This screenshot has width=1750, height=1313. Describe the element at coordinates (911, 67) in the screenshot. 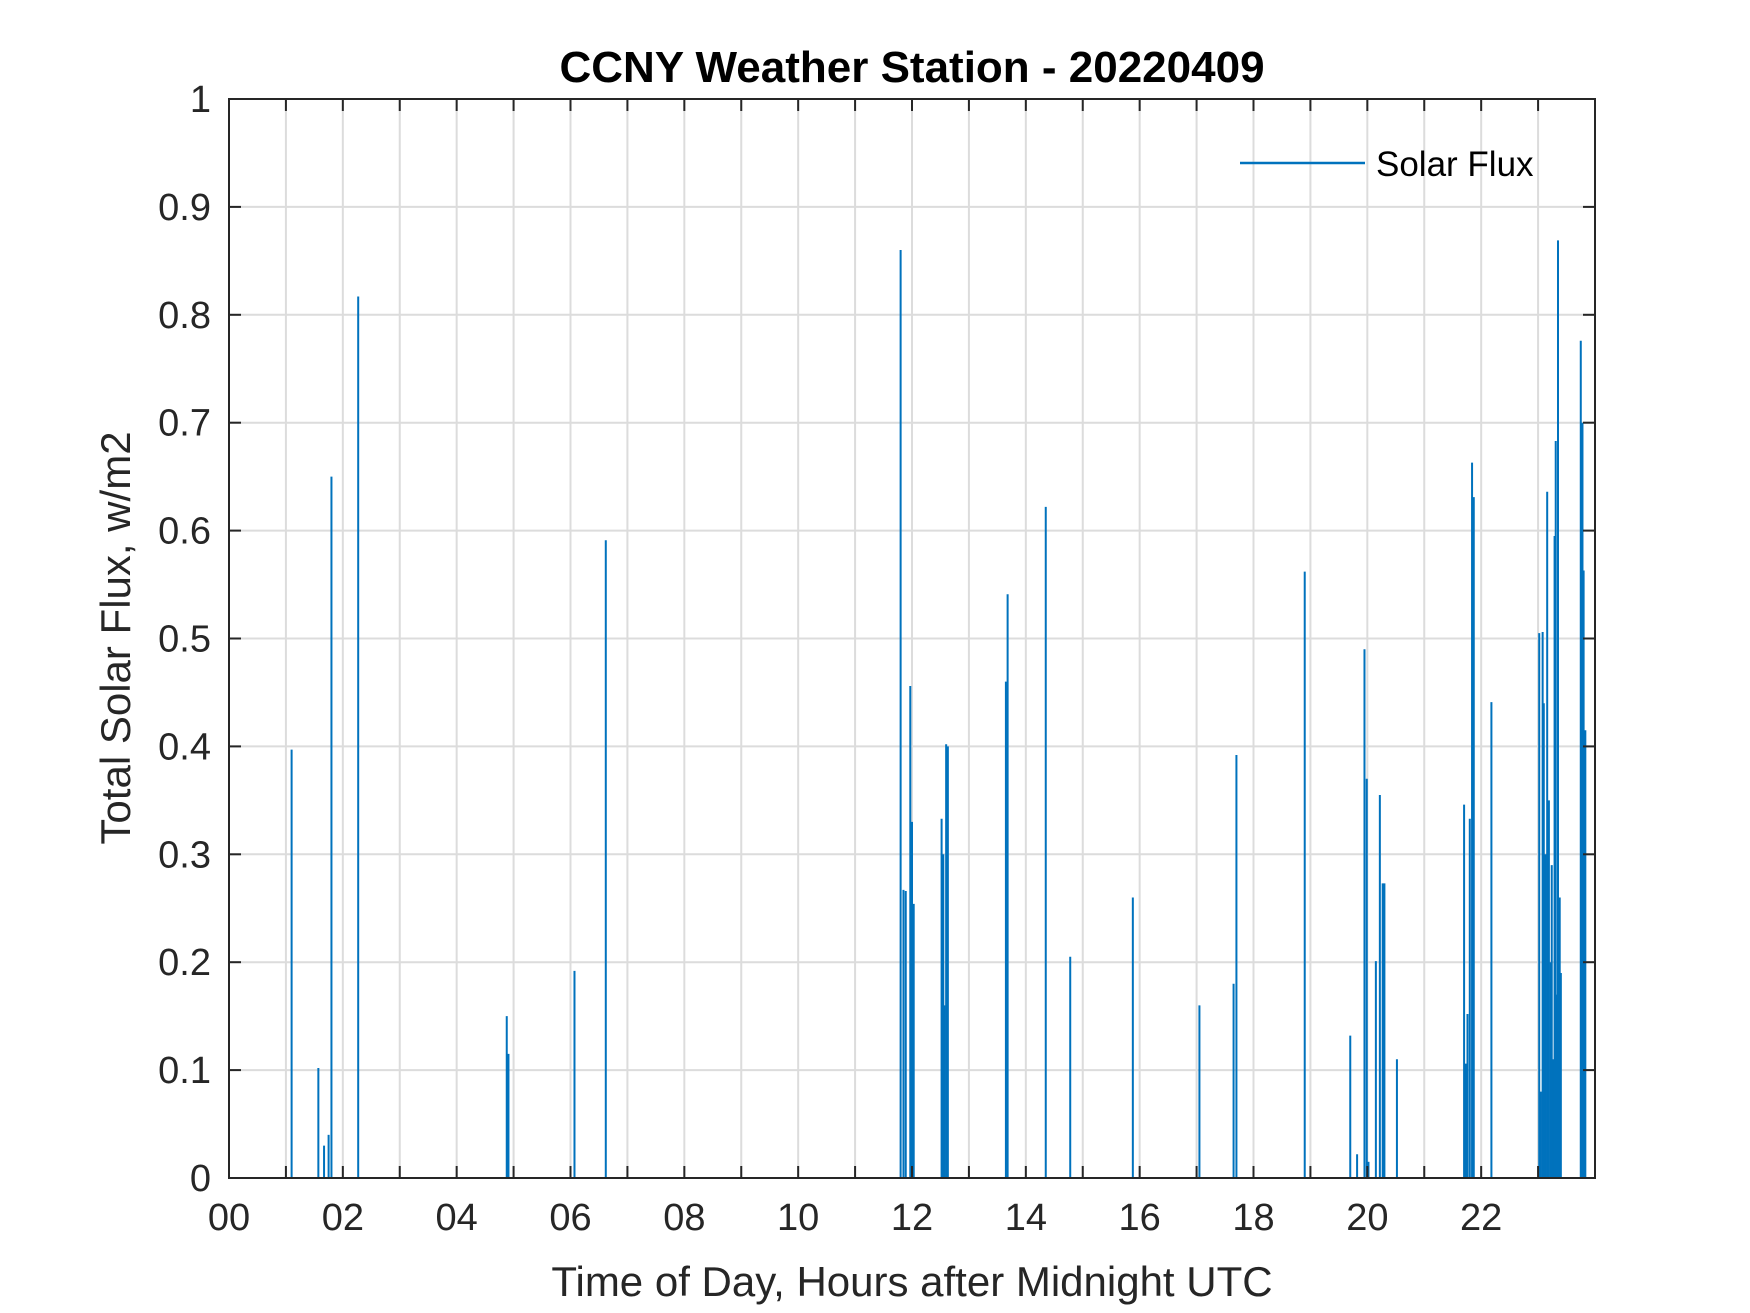

I see `chart-title: CCNY Weather Station - 20220409` at that location.